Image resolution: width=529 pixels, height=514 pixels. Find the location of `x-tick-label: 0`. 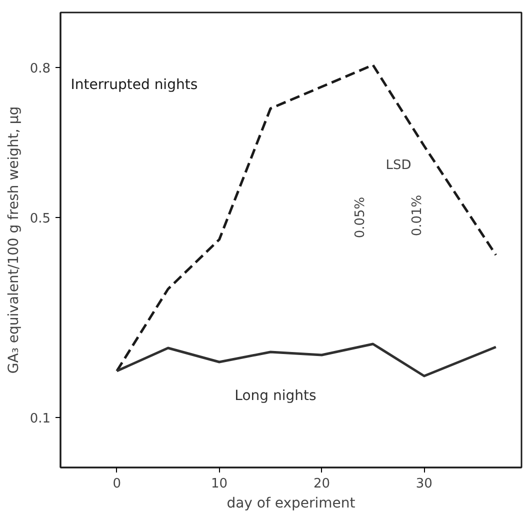

x-tick-label: 0 is located at coordinates (116, 484).